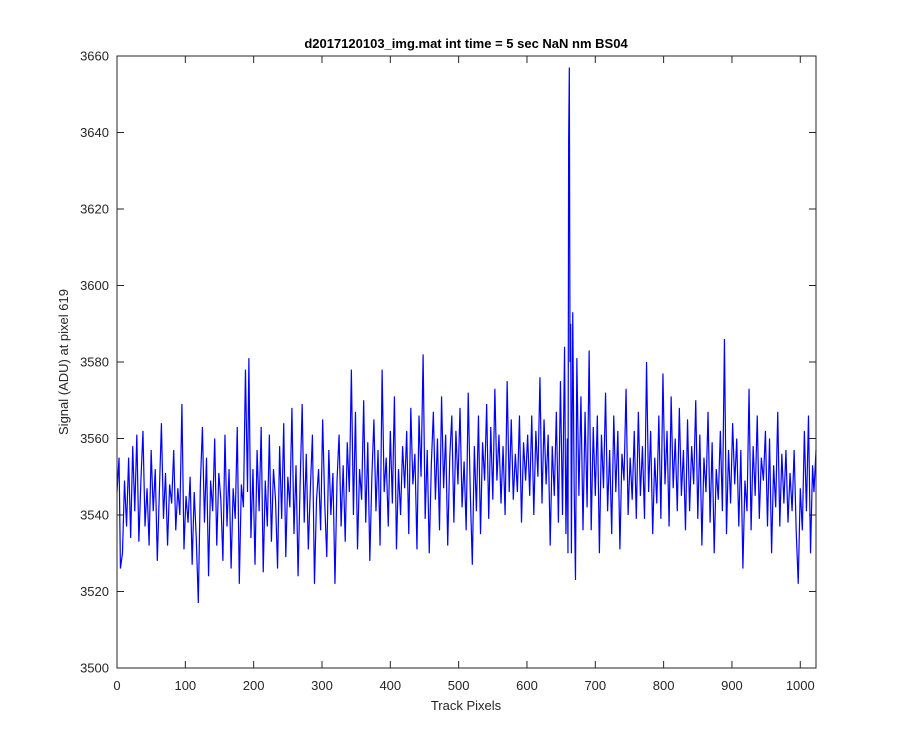 The height and width of the screenshot is (755, 900). What do you see at coordinates (459, 685) in the screenshot?
I see `x-tick-label: 500` at bounding box center [459, 685].